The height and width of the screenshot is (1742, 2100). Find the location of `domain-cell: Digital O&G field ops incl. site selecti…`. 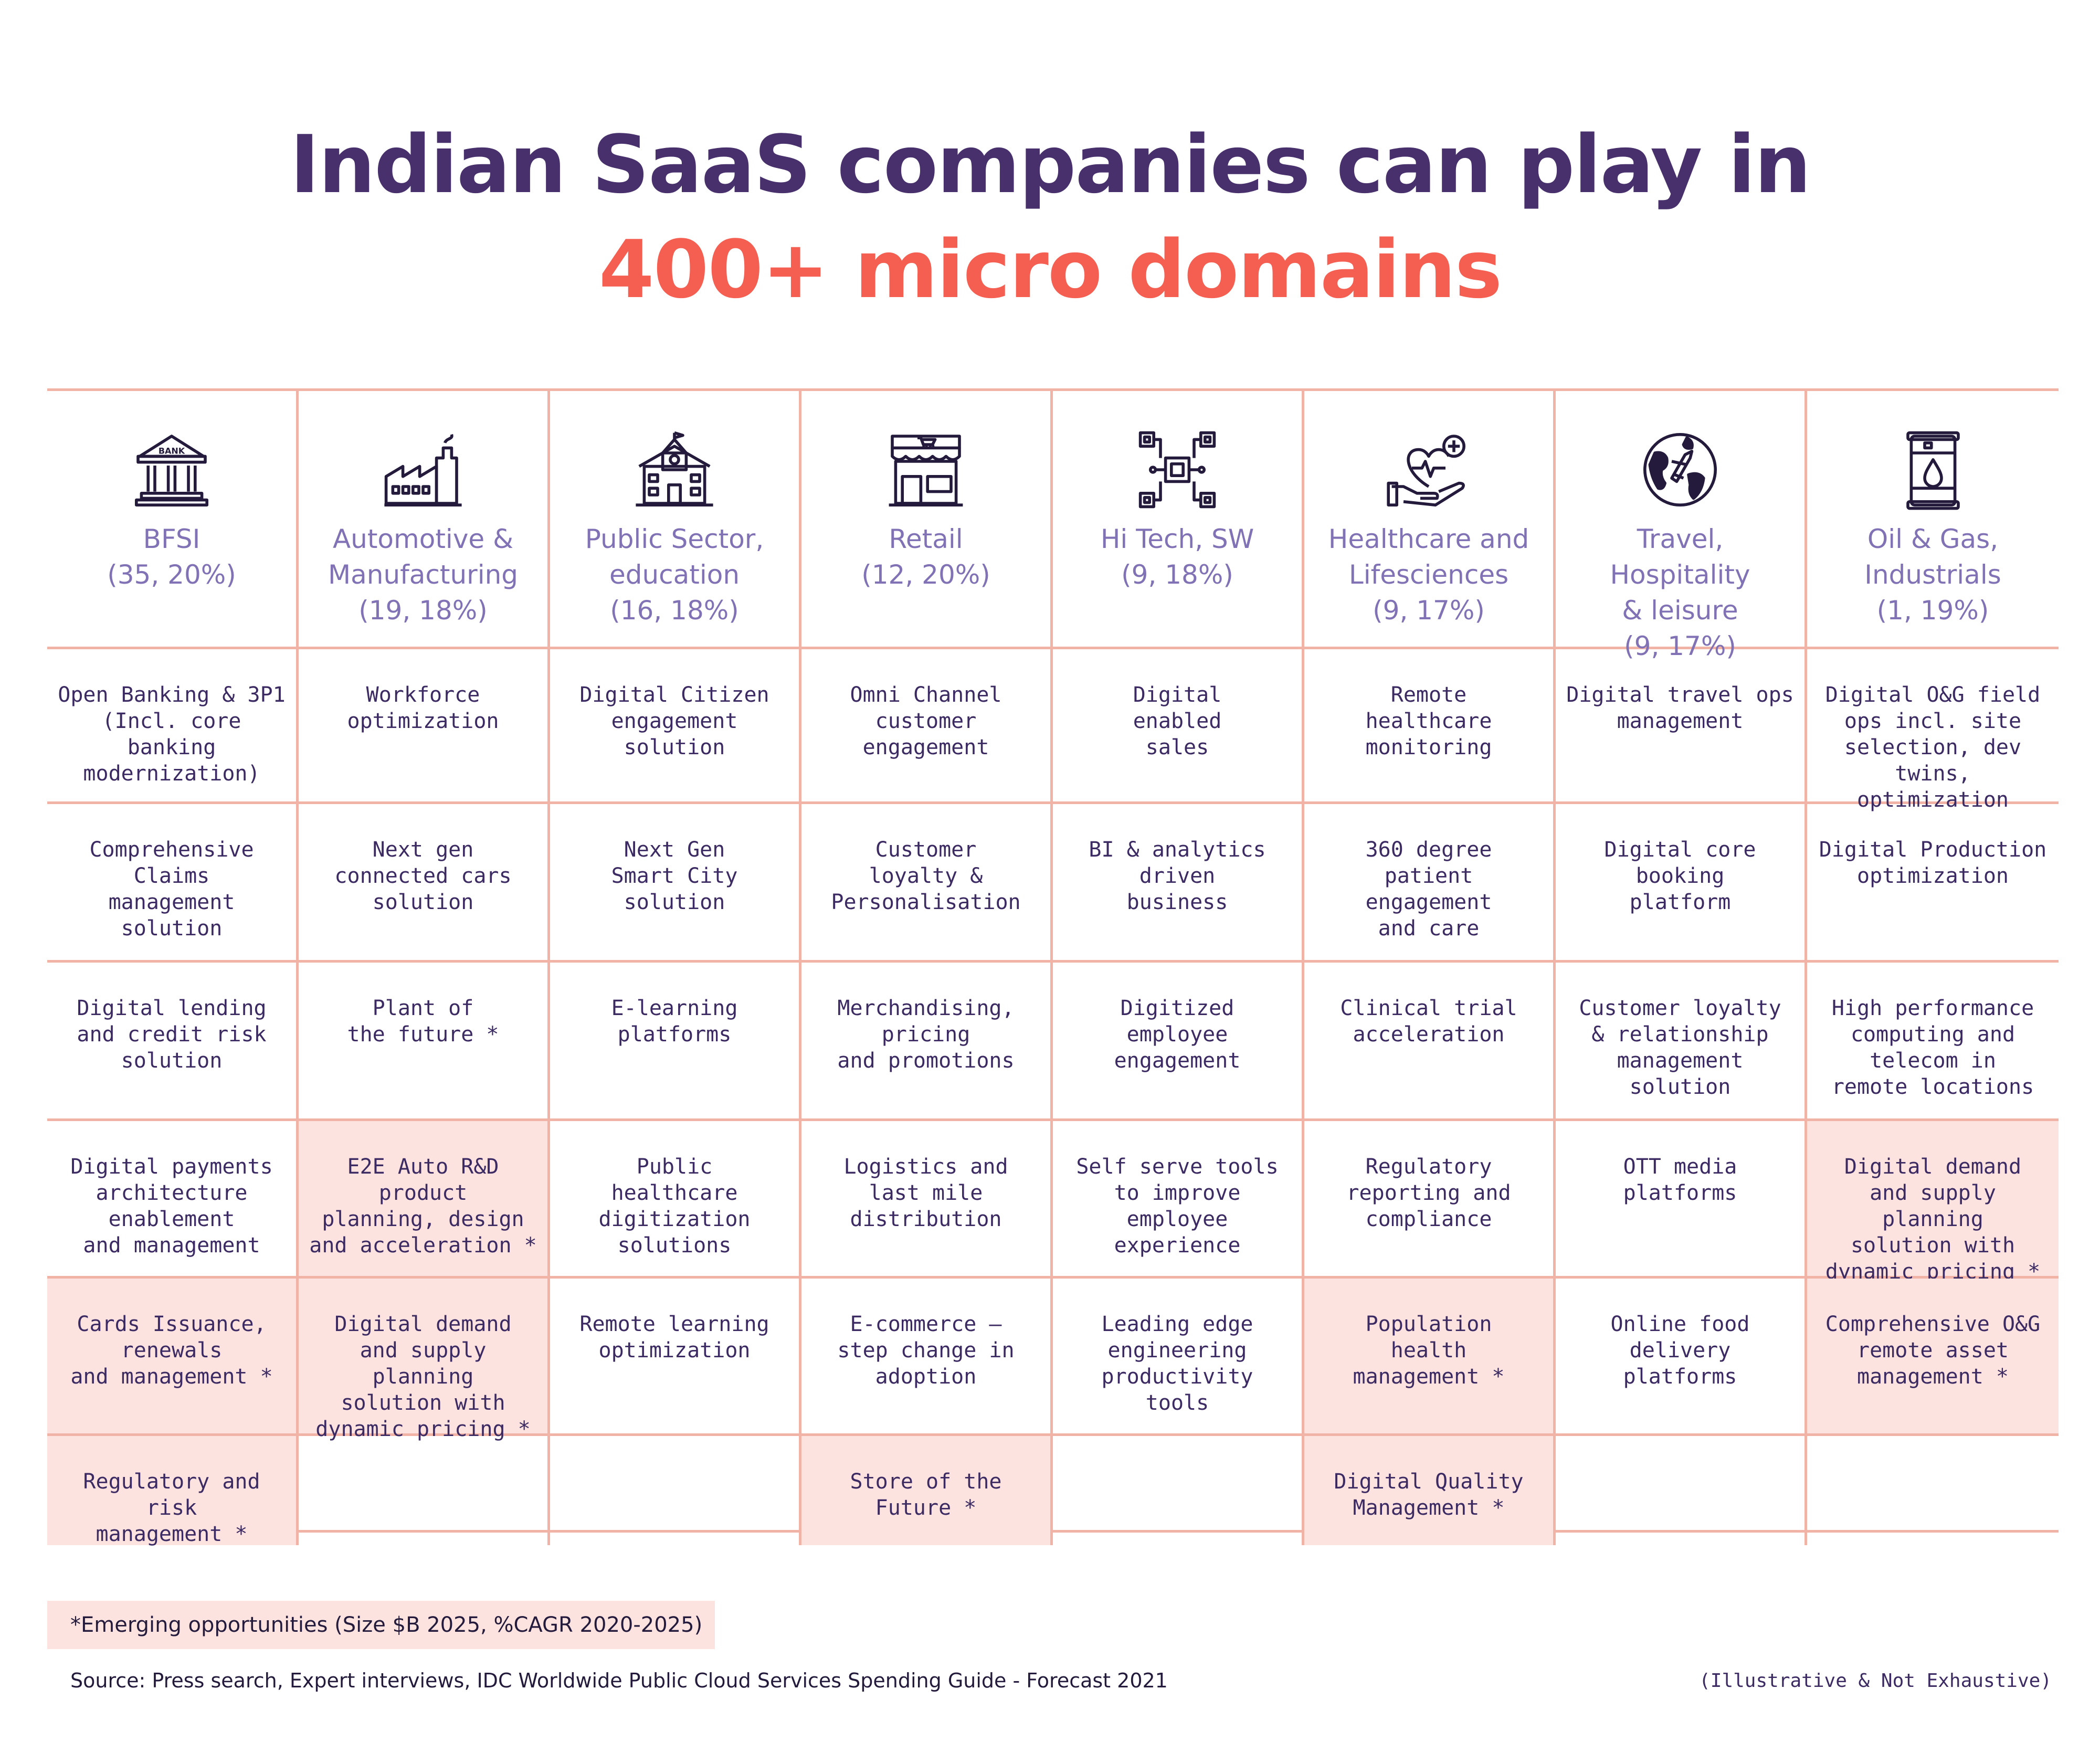

domain-cell: Digital O&G field ops incl. site selecti… is located at coordinates (1933, 730).